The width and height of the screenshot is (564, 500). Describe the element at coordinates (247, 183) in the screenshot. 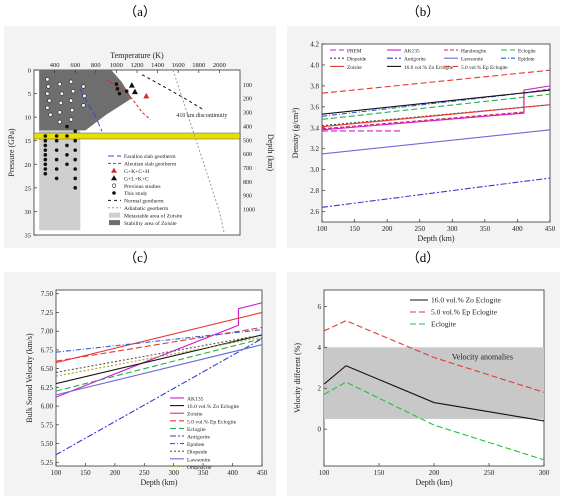

I see `y2-tick-label: 800` at that location.